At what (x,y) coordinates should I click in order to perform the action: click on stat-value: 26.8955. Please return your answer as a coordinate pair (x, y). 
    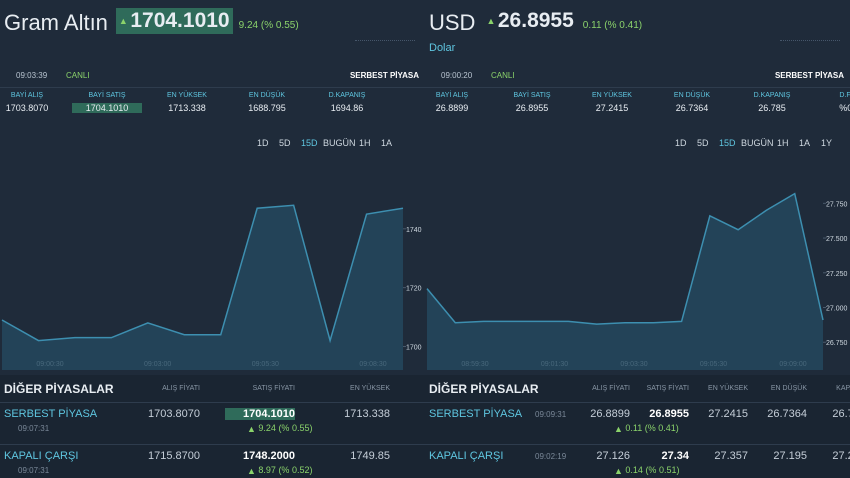
    Looking at the image, I should click on (532, 108).